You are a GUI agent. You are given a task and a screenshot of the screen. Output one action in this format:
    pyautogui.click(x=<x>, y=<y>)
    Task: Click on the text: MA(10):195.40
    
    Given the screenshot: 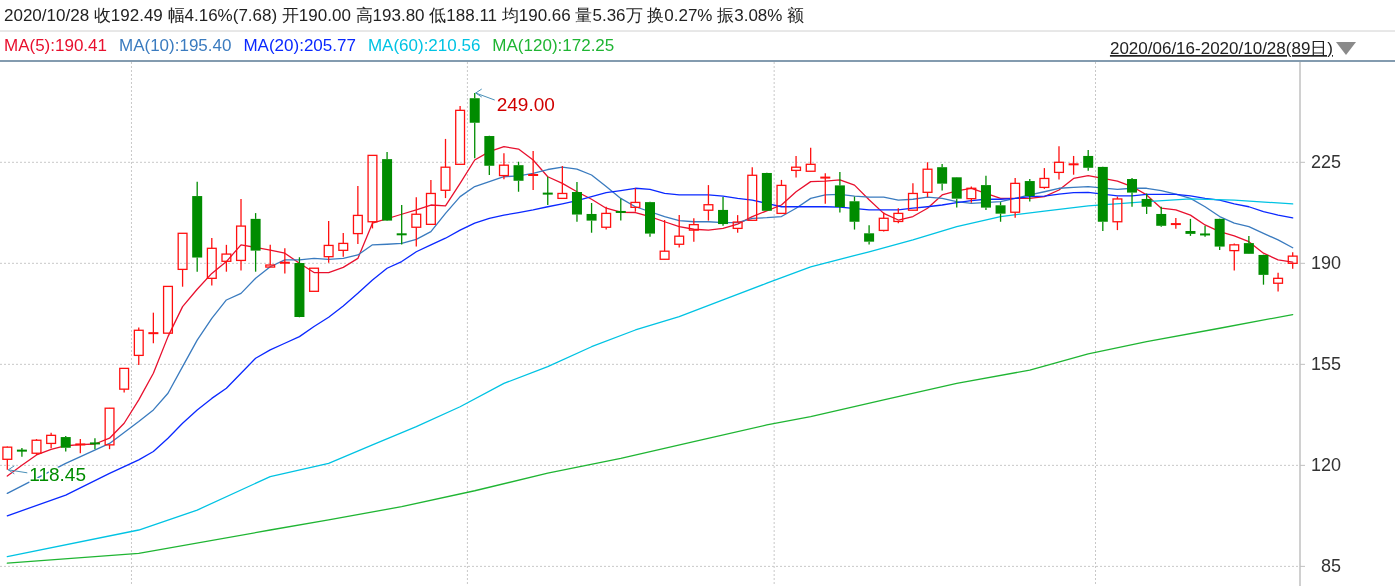 What is the action you would take?
    pyautogui.click(x=175, y=45)
    